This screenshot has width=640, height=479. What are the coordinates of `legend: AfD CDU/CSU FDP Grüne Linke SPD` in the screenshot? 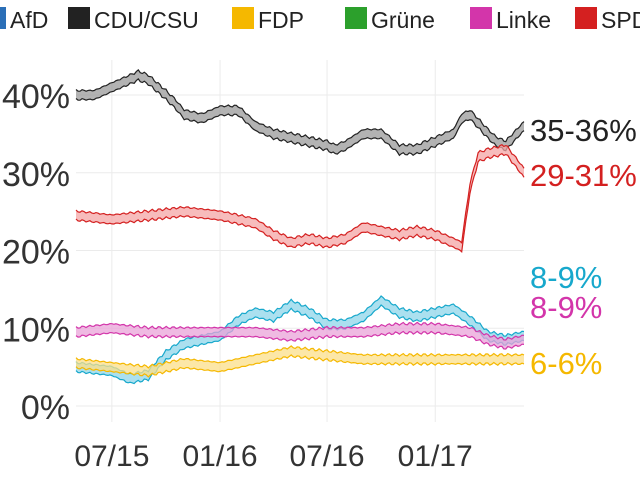 It's located at (320, 20).